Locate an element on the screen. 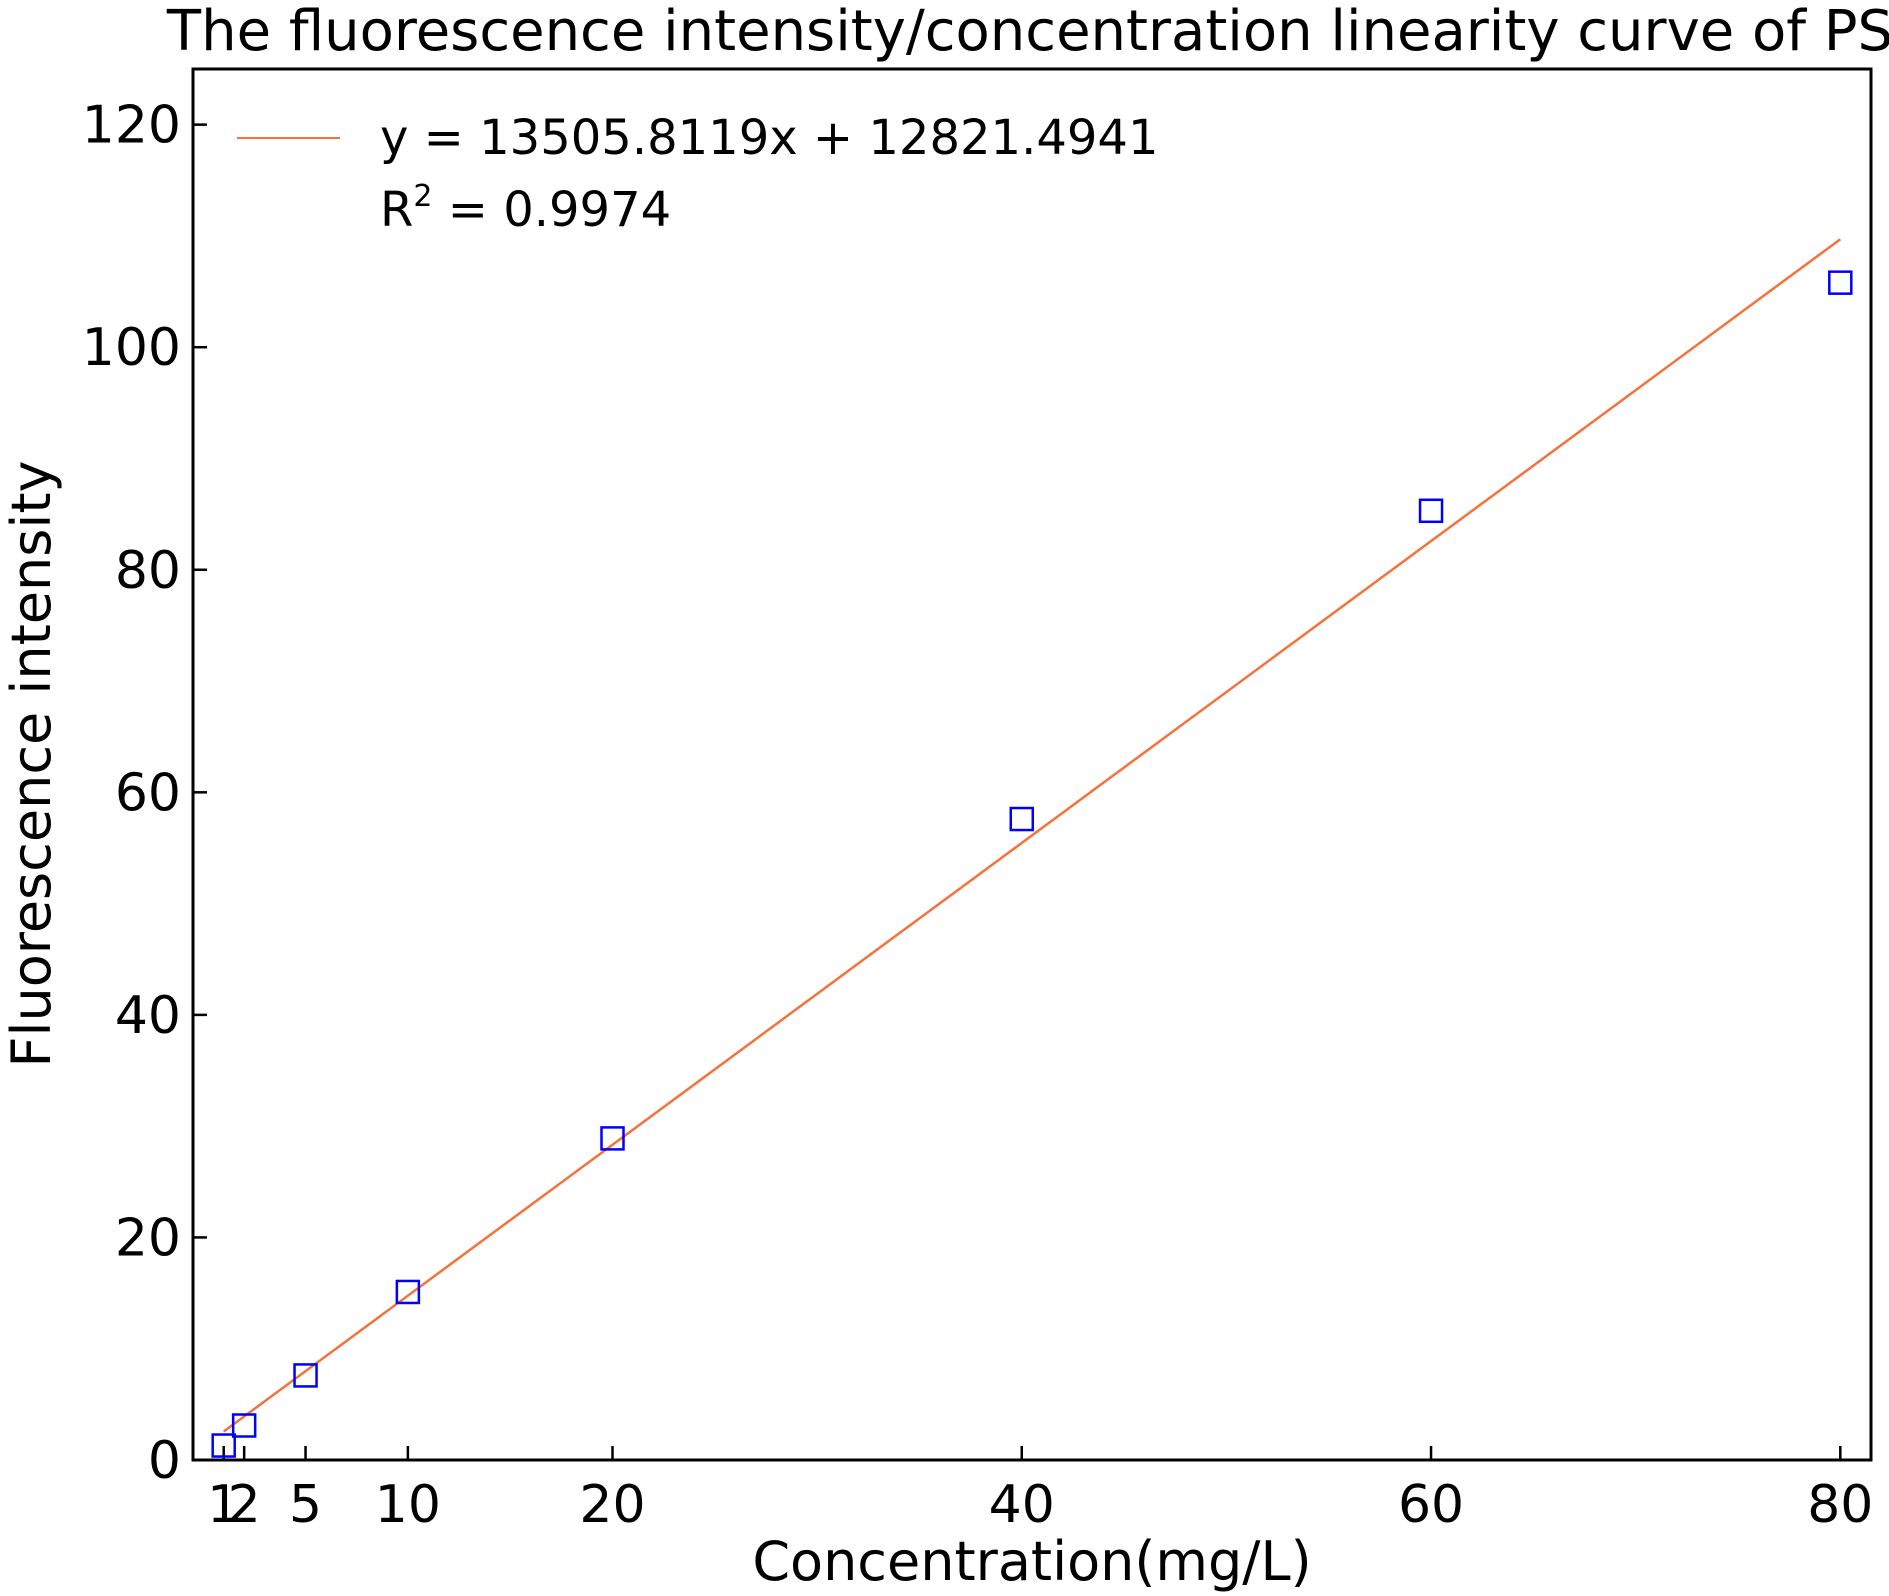  x-tick-label: 80 is located at coordinates (1840, 1505).